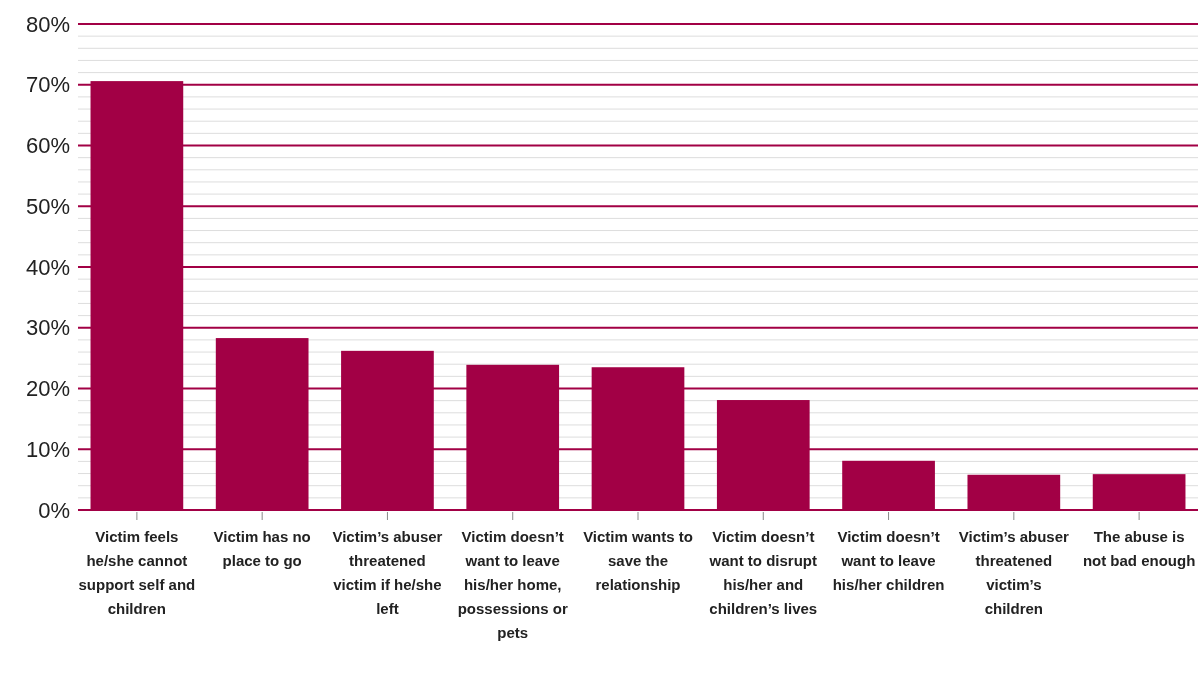 The height and width of the screenshot is (680, 1198). What do you see at coordinates (47, 146) in the screenshot?
I see `y-tick-label: 60%` at bounding box center [47, 146].